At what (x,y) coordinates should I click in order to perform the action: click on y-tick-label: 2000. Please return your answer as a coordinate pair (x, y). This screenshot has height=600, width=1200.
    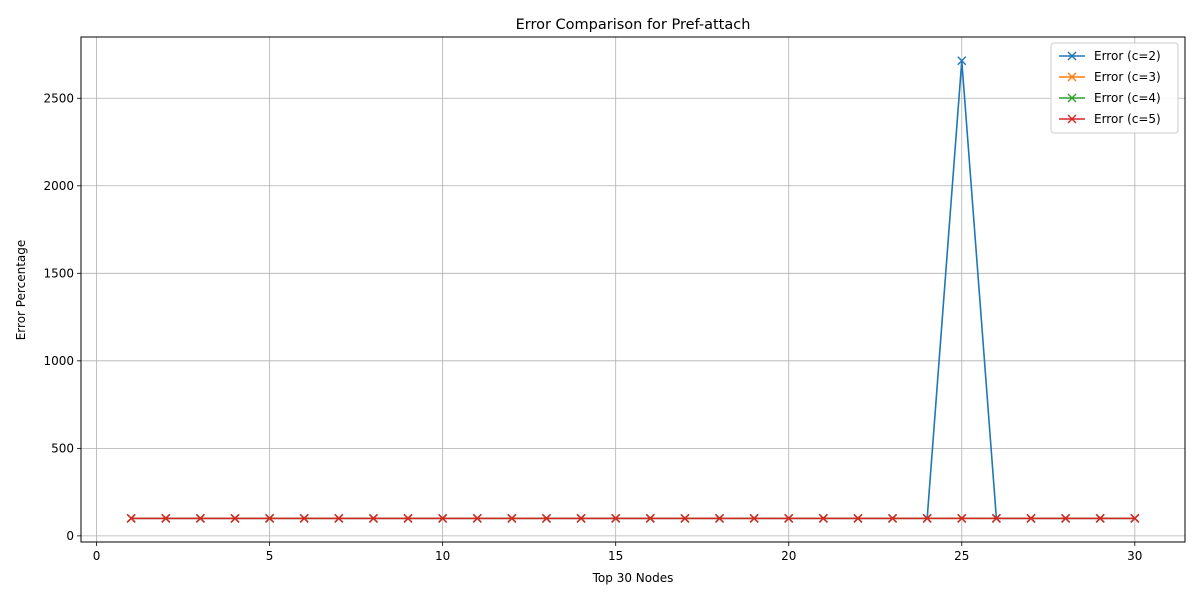
    Looking at the image, I should click on (58, 186).